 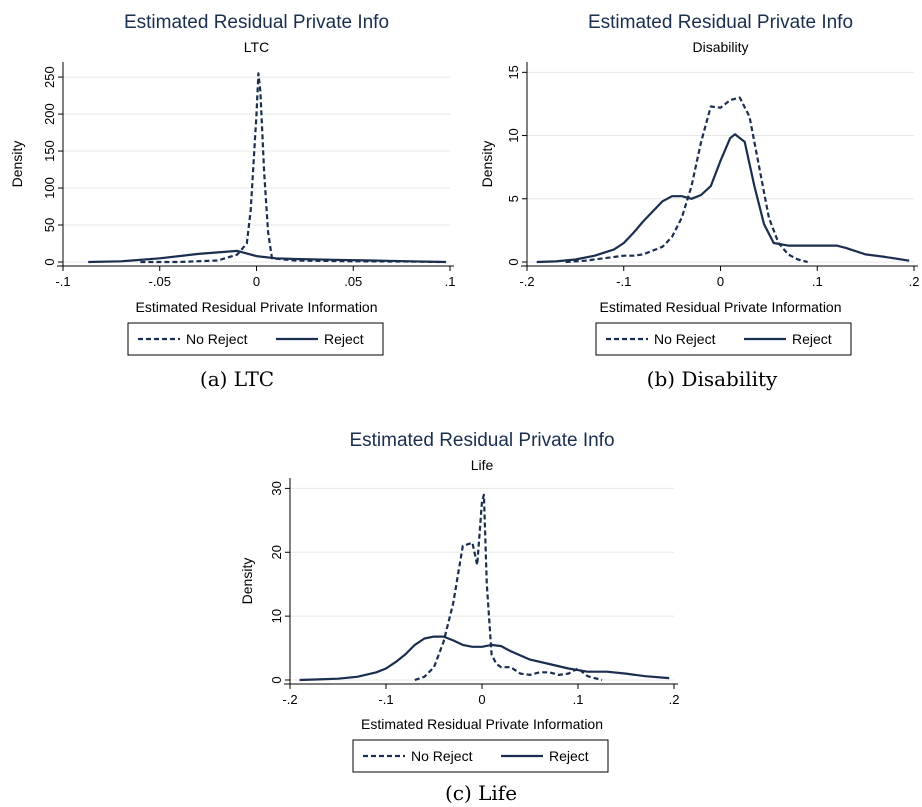 What do you see at coordinates (513, 72) in the screenshot?
I see `y-tick-label: 15` at bounding box center [513, 72].